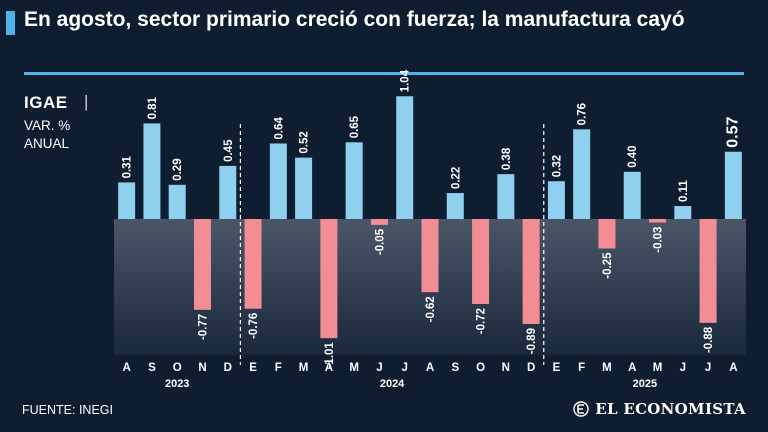 This screenshot has width=768, height=432. I want to click on unit-label-line2: ANUAL, so click(47, 143).